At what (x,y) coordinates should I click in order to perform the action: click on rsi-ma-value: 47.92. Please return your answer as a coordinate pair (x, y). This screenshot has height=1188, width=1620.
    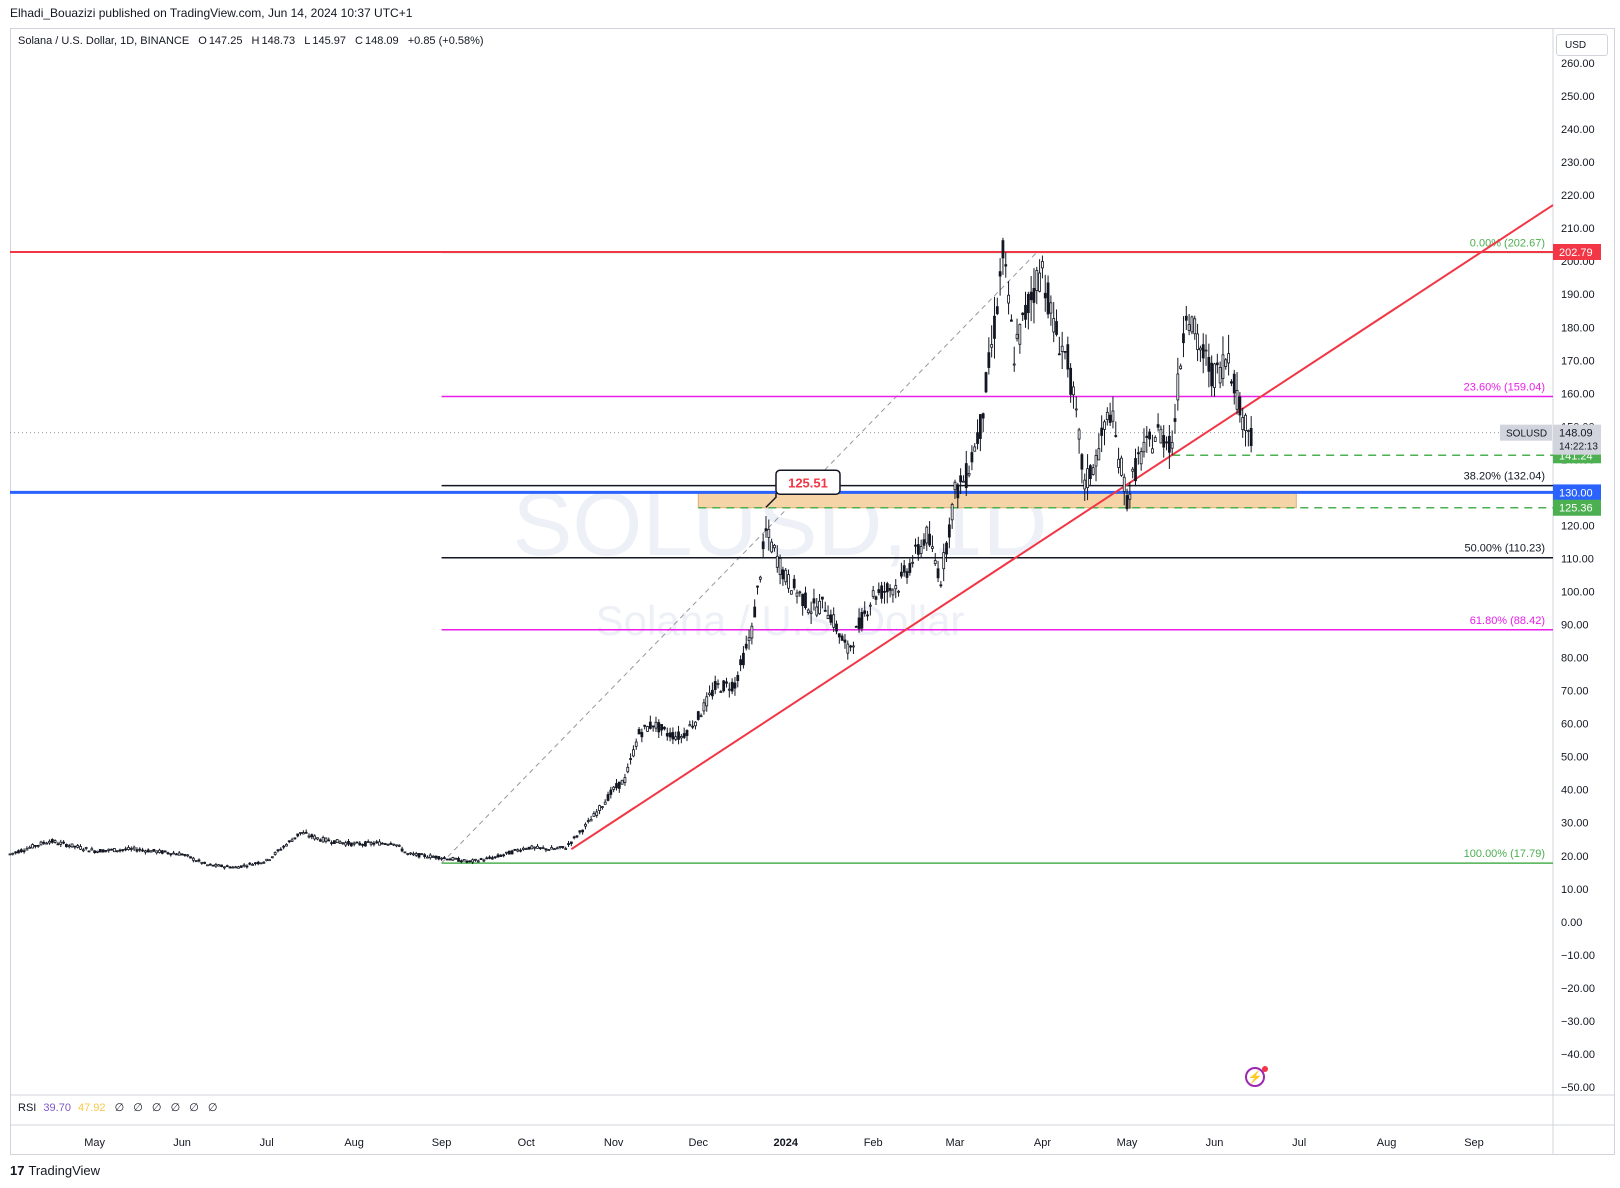
    Looking at the image, I should click on (92, 1108).